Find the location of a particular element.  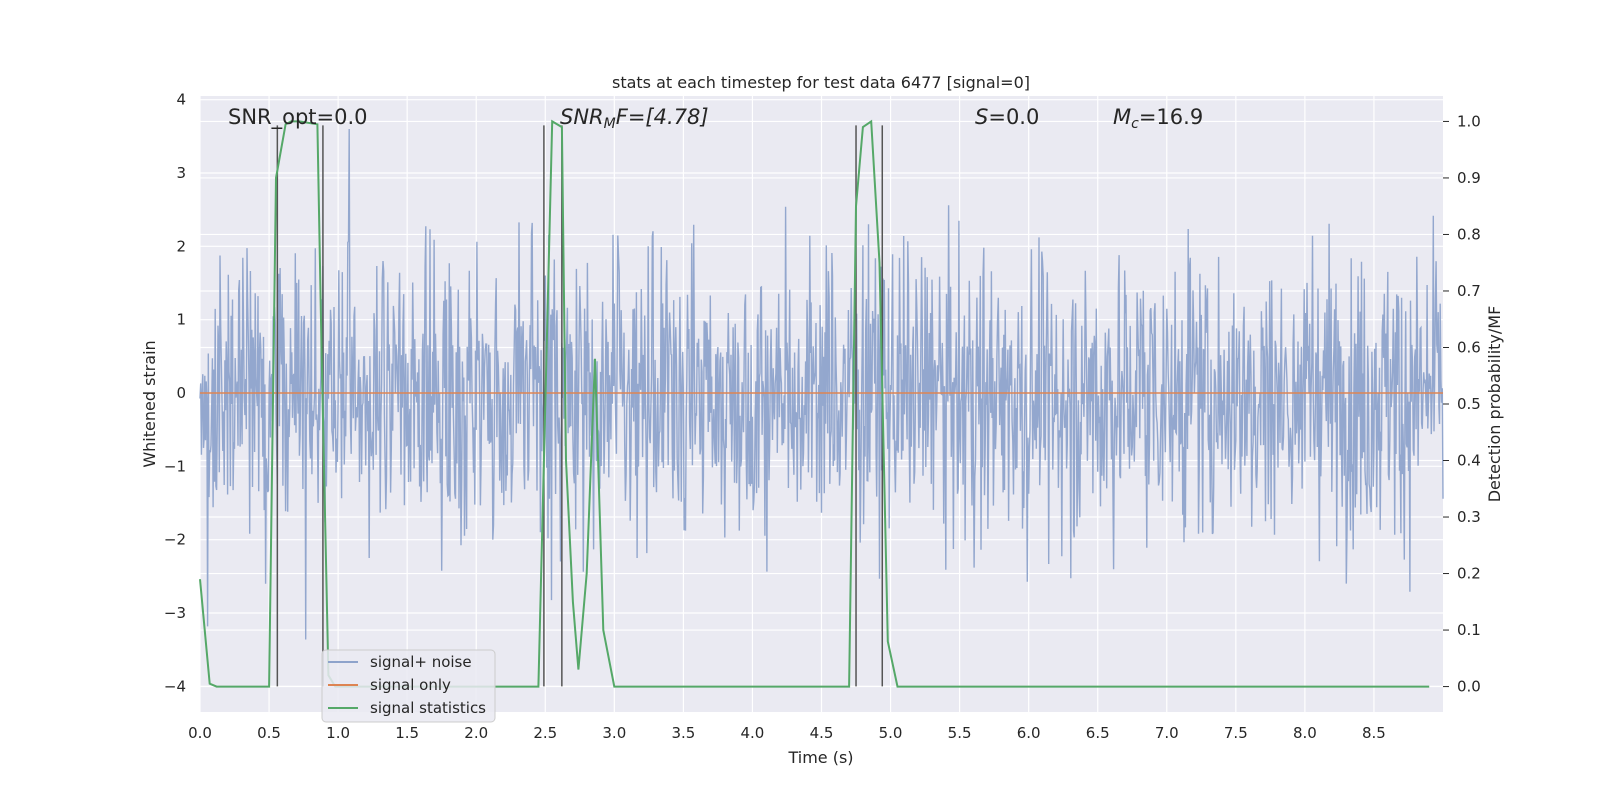

x-tick-13: 6.5 is located at coordinates (1098, 733).